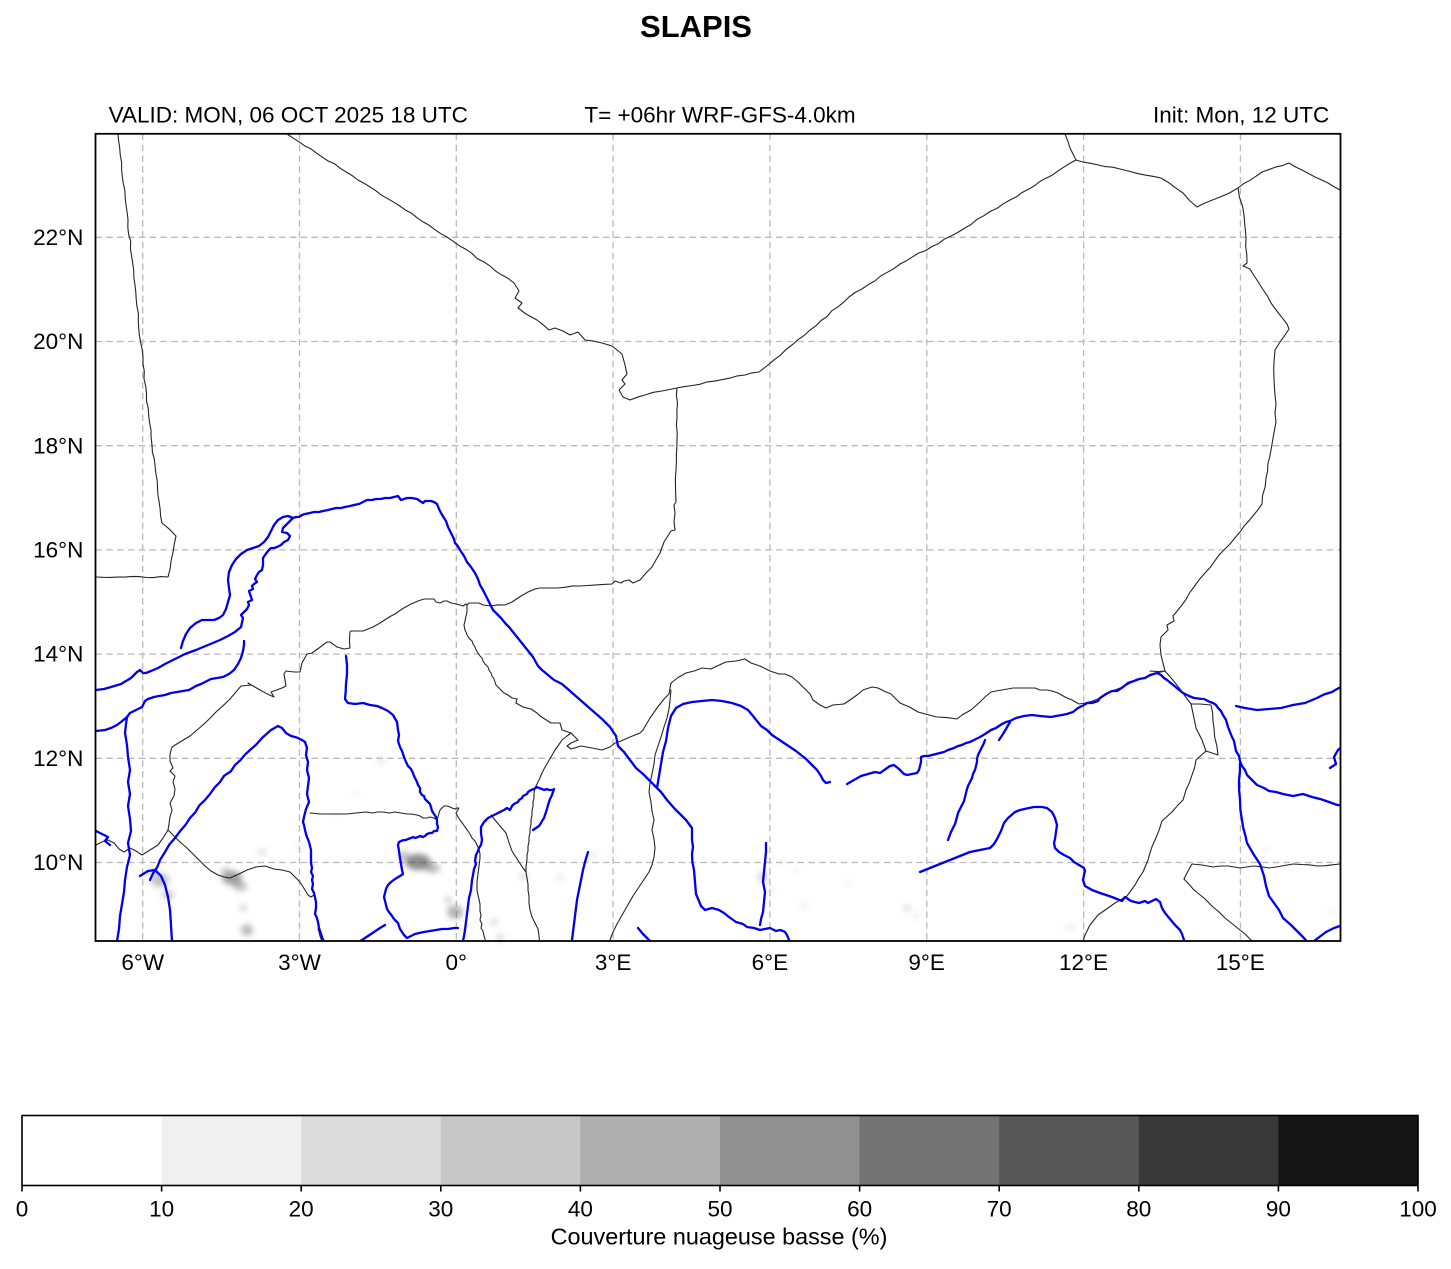 The height and width of the screenshot is (1269, 1451). What do you see at coordinates (1418, 1209) in the screenshot?
I see `svg-text: 100` at bounding box center [1418, 1209].